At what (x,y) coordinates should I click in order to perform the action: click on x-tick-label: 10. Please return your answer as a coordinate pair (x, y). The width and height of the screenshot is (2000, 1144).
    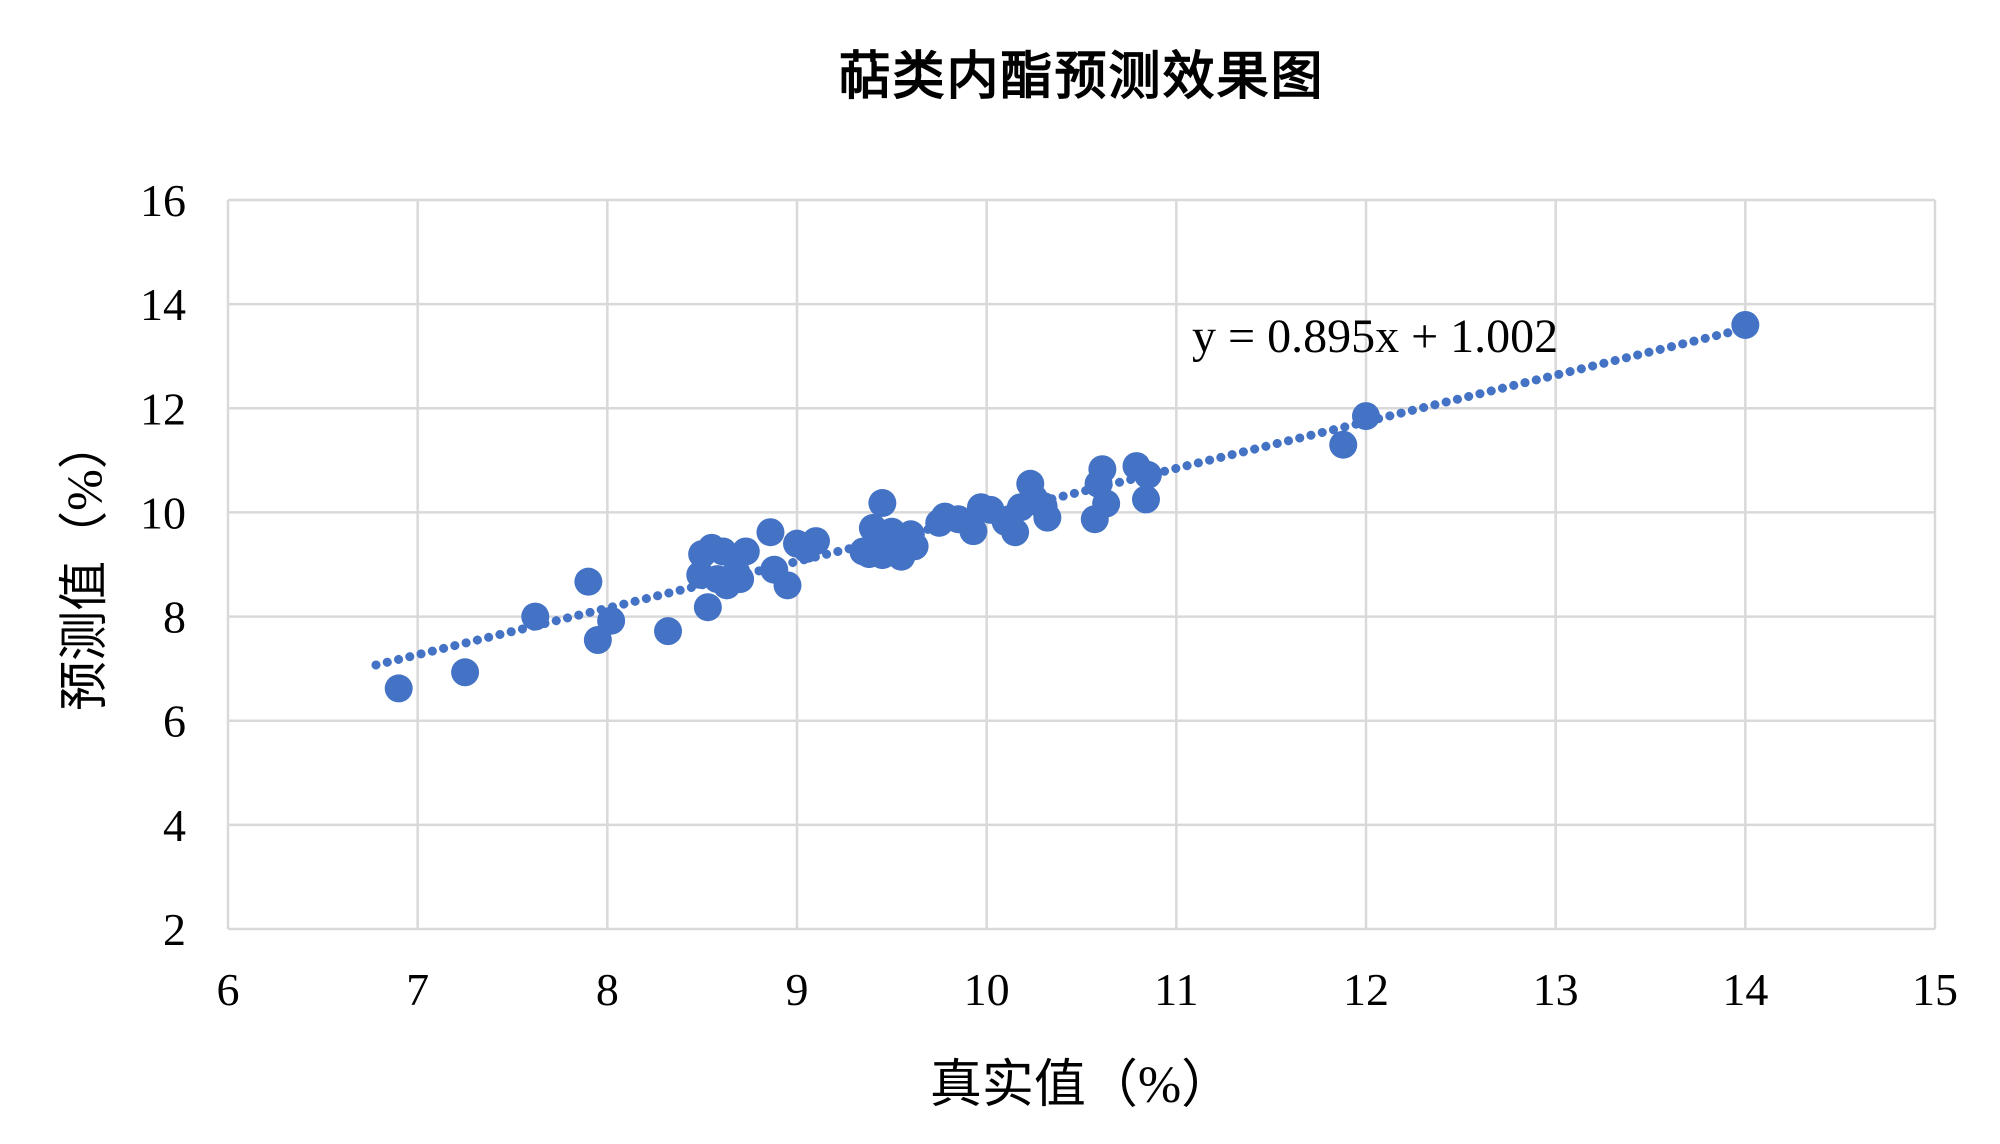
    Looking at the image, I should click on (987, 989).